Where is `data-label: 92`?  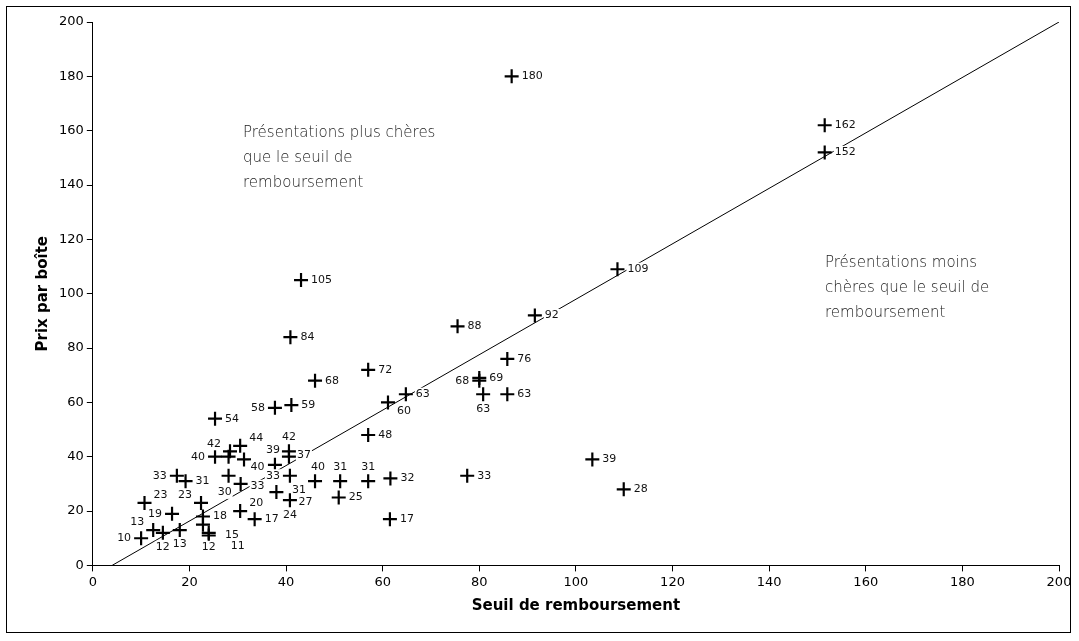
data-label: 92 is located at coordinates (551, 315).